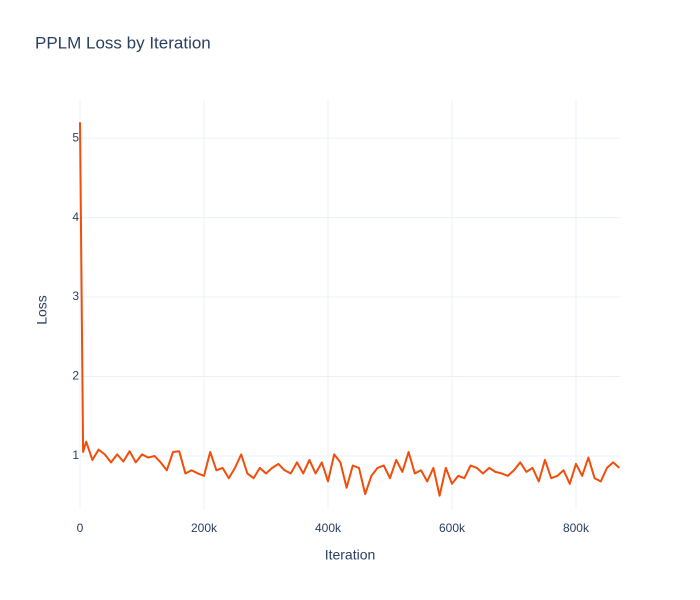 The width and height of the screenshot is (700, 600). I want to click on x-tick-label: 800k, so click(576, 528).